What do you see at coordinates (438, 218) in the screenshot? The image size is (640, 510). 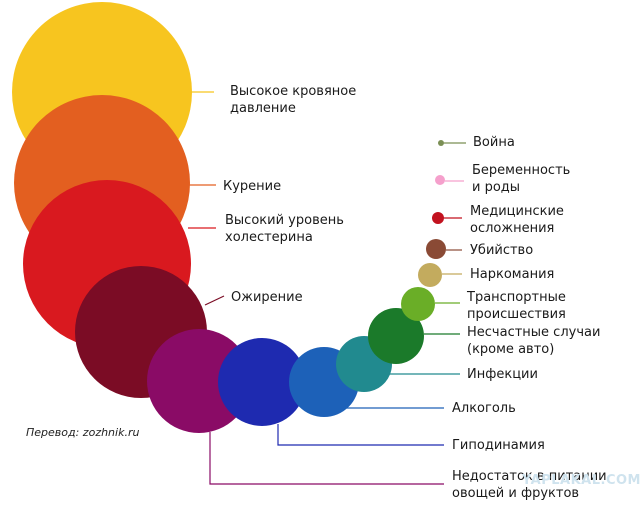 I see `bubble-medical-complications` at bounding box center [438, 218].